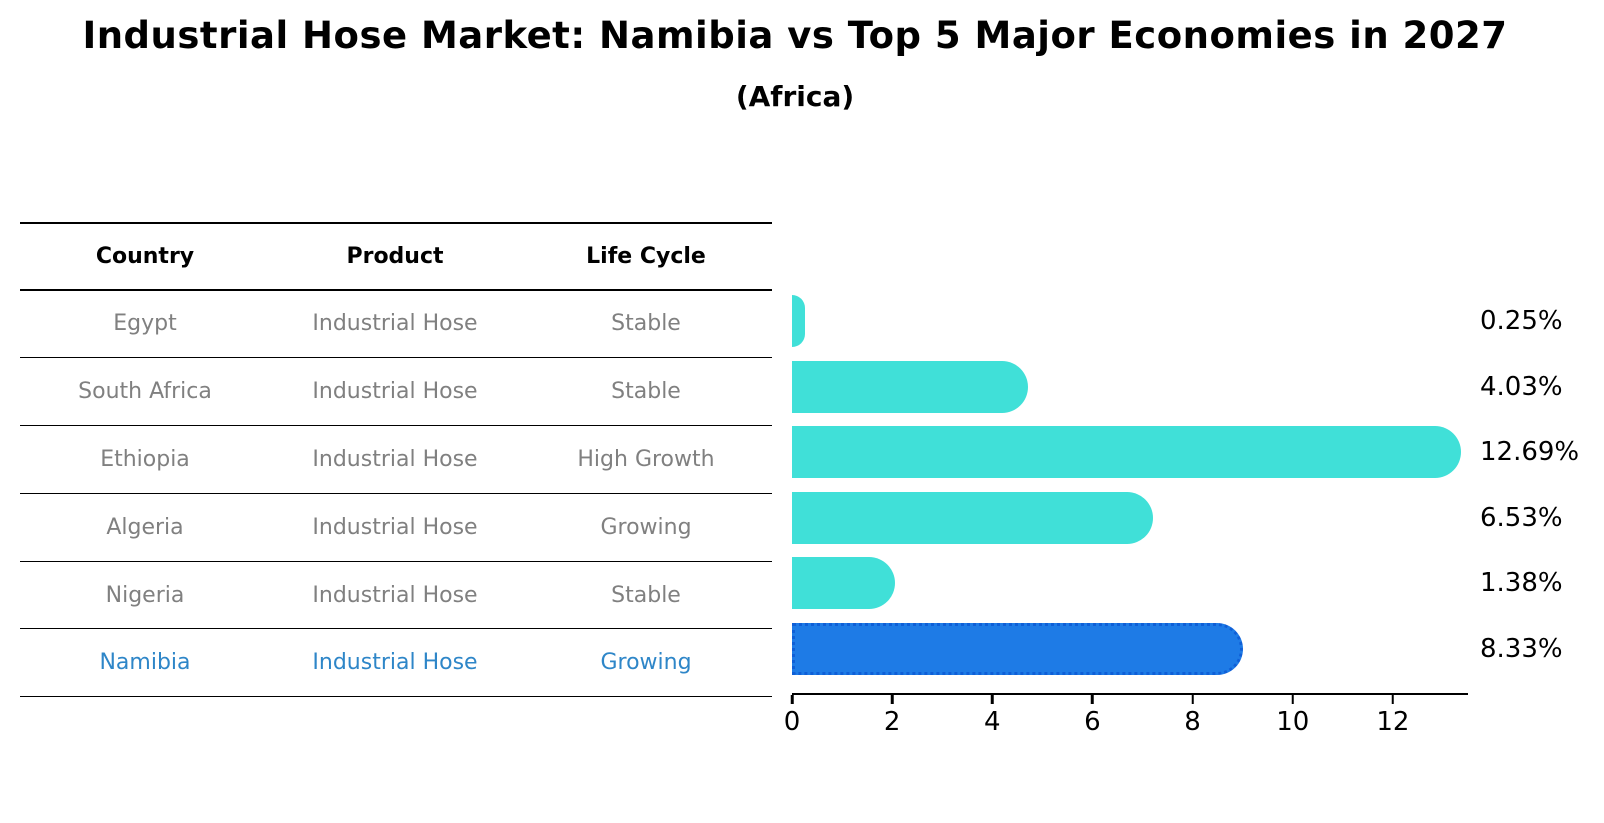 The width and height of the screenshot is (1604, 823). Describe the element at coordinates (145, 663) in the screenshot. I see `cell-country: Namibia` at that location.